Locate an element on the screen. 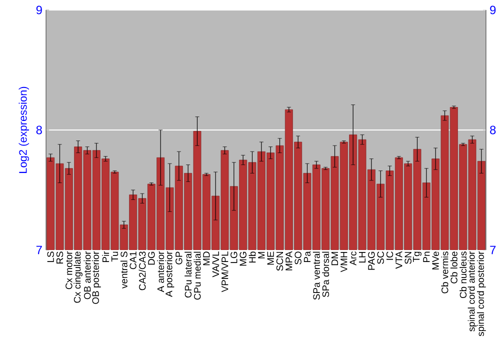 This screenshot has width=500, height=350. x-tick-label: OB anterior is located at coordinates (87, 275).